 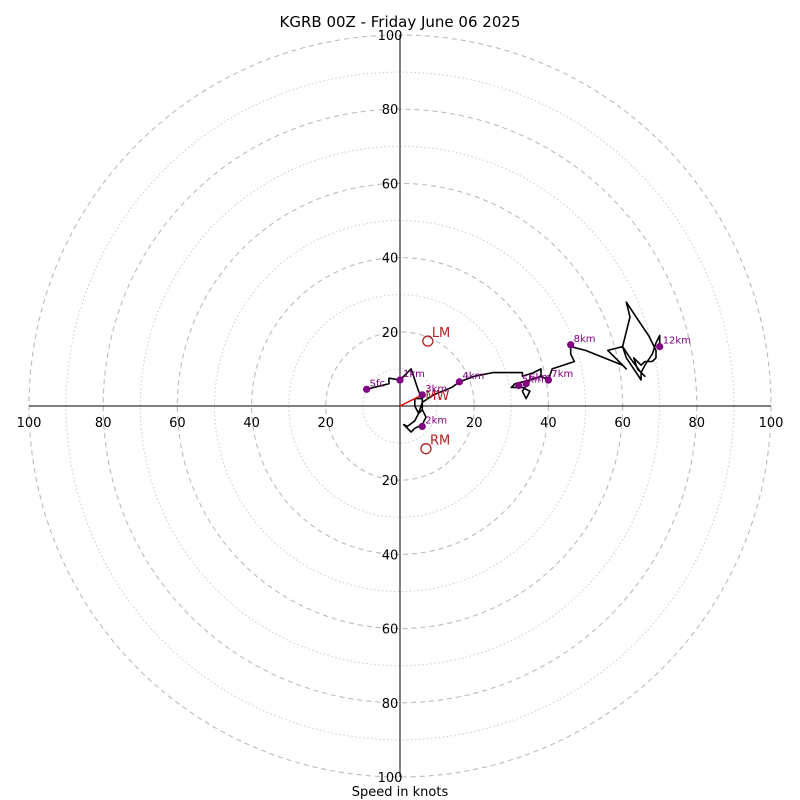 What do you see at coordinates (411, 400) in the screenshot?
I see `mean-wind-vector` at bounding box center [411, 400].